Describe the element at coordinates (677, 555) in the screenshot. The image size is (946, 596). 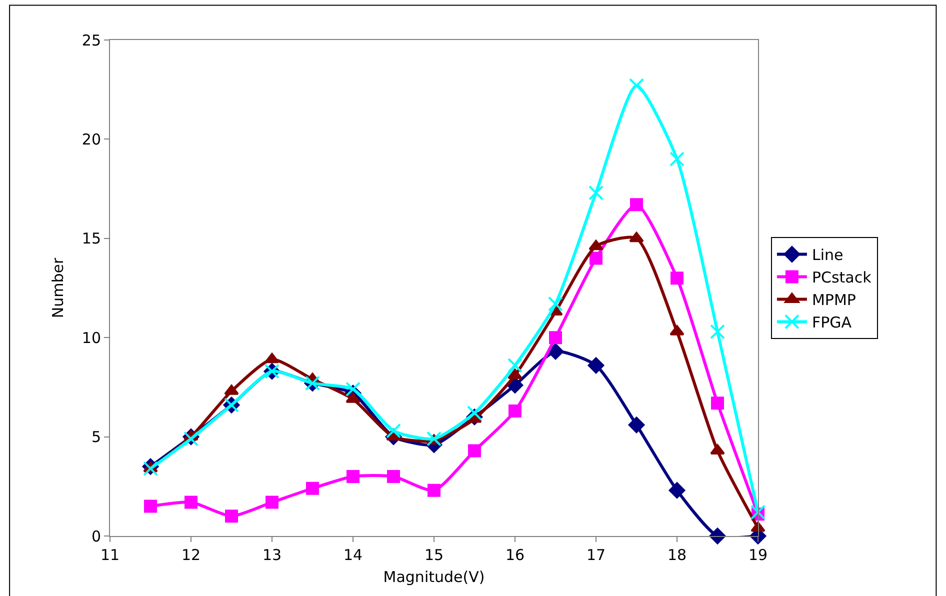
I see `x-tick-label: 18` at that location.